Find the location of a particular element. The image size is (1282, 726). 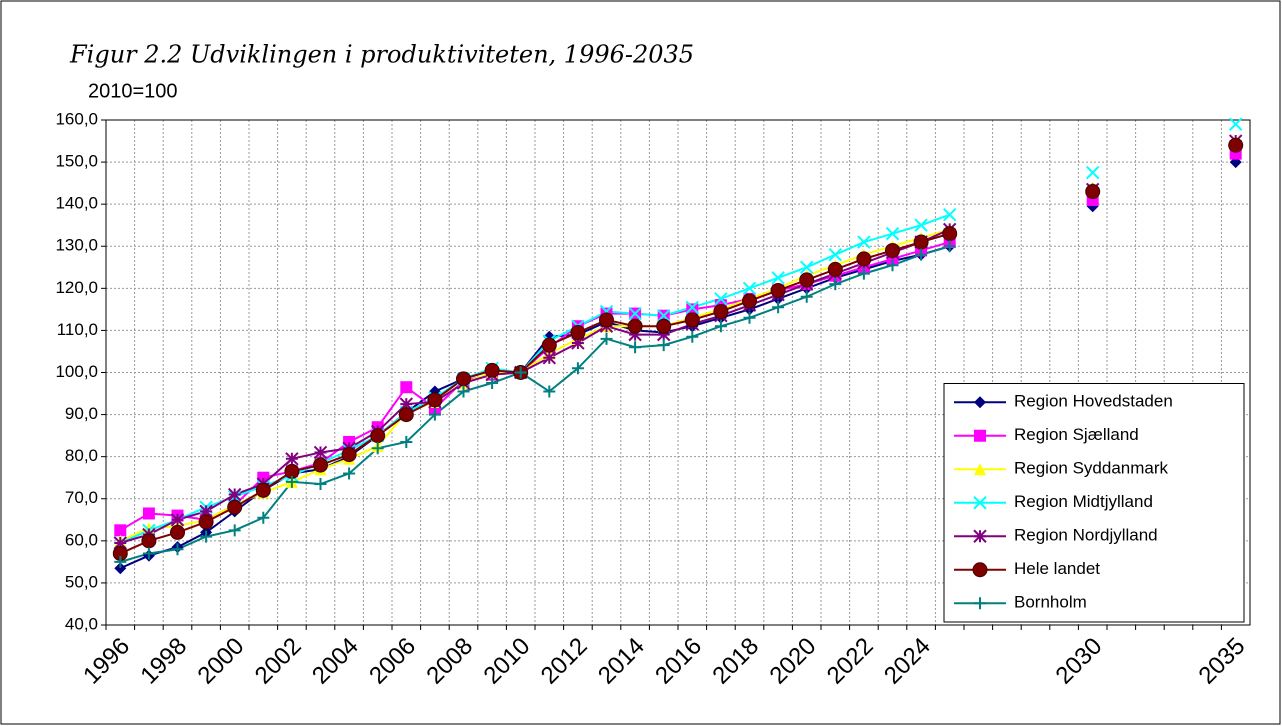

y-tick-label: 80,0 is located at coordinates (81, 455).